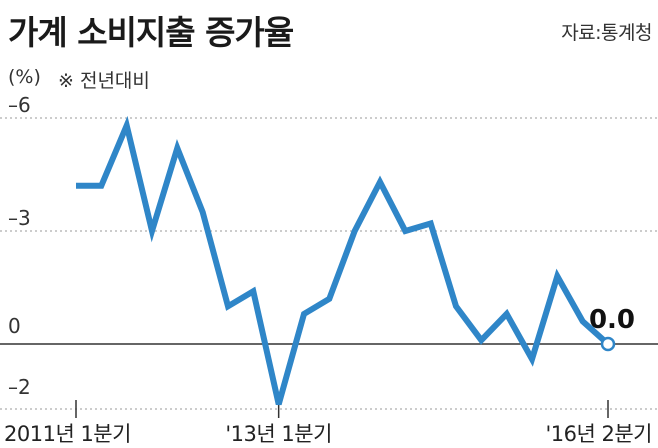 Image resolution: width=658 pixels, height=448 pixels. What do you see at coordinates (19, 105) in the screenshot?
I see `y-tick-label: –6` at bounding box center [19, 105].